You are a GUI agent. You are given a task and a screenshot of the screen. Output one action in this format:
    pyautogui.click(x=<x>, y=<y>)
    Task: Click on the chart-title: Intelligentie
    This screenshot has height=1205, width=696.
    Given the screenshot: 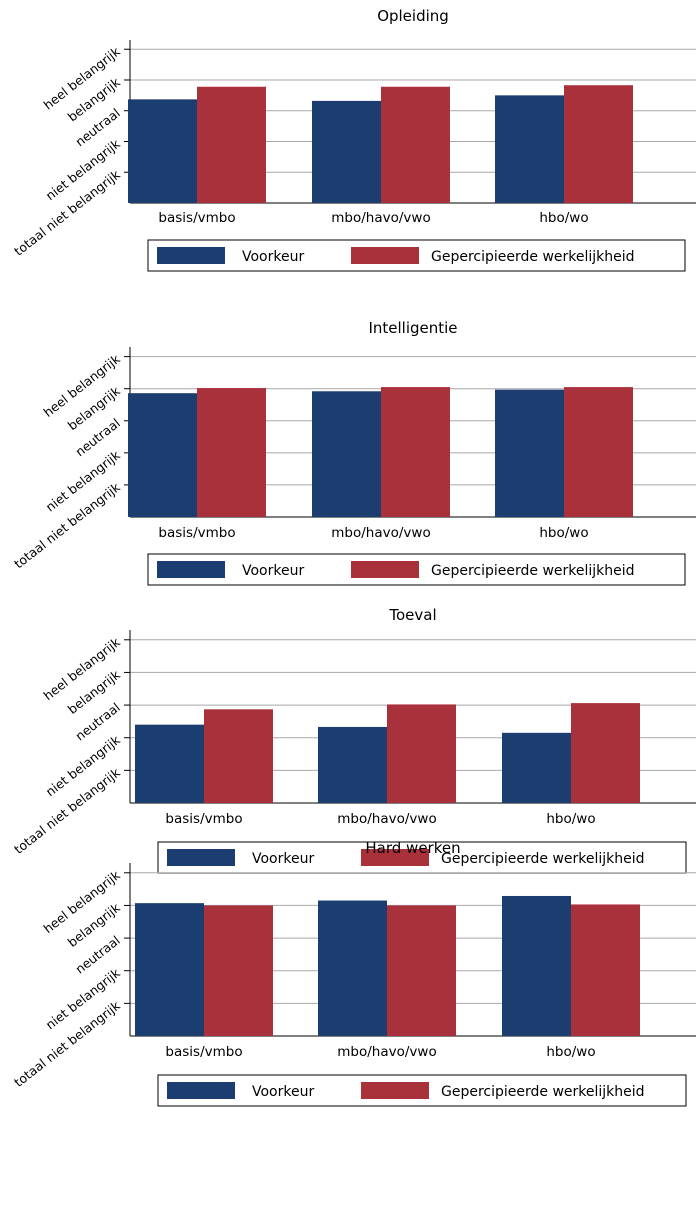 What is the action you would take?
    pyautogui.click(x=412, y=328)
    